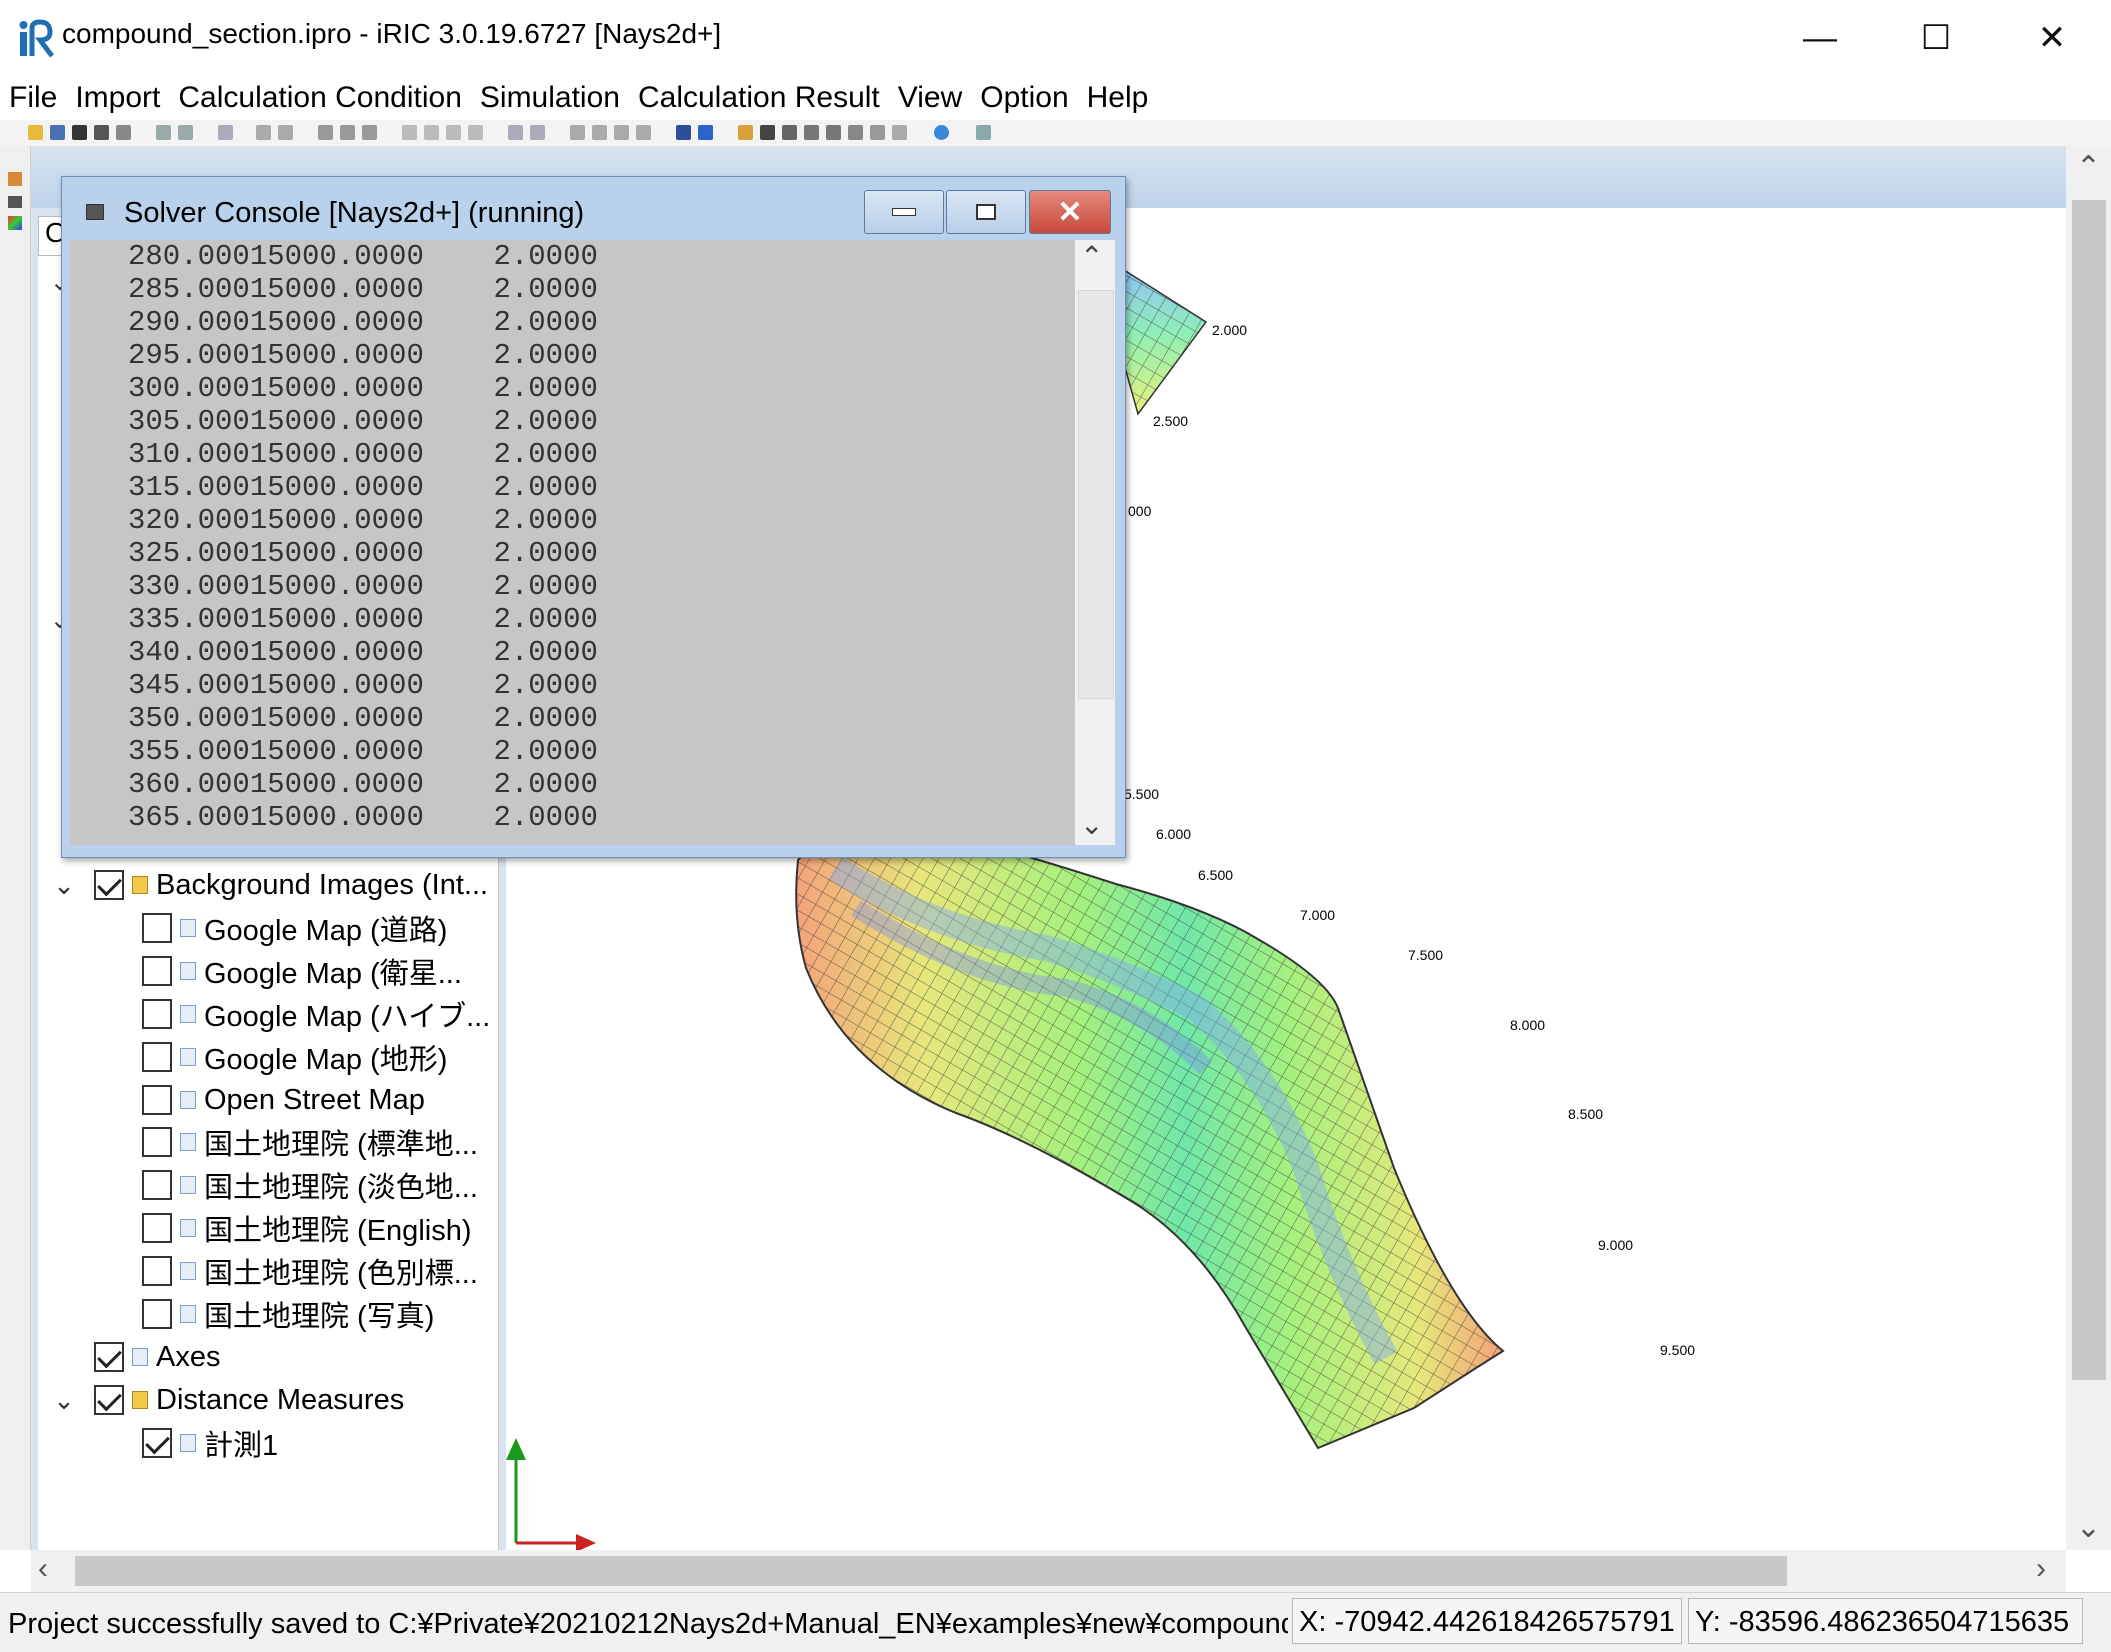  What do you see at coordinates (15, 202) in the screenshot?
I see `monitor-icon` at bounding box center [15, 202].